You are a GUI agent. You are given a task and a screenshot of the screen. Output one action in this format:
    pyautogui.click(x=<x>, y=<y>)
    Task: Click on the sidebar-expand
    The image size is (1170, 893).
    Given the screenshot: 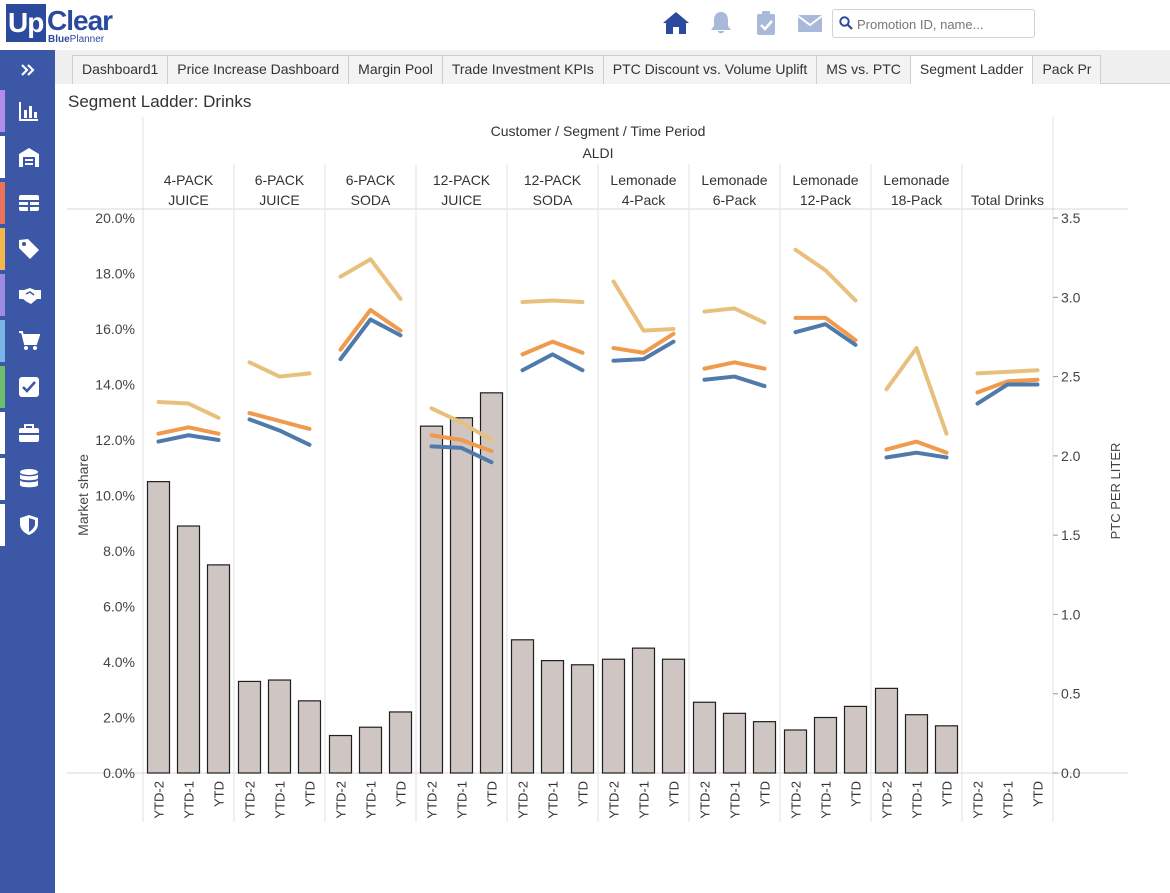 What is the action you would take?
    pyautogui.click(x=27, y=71)
    